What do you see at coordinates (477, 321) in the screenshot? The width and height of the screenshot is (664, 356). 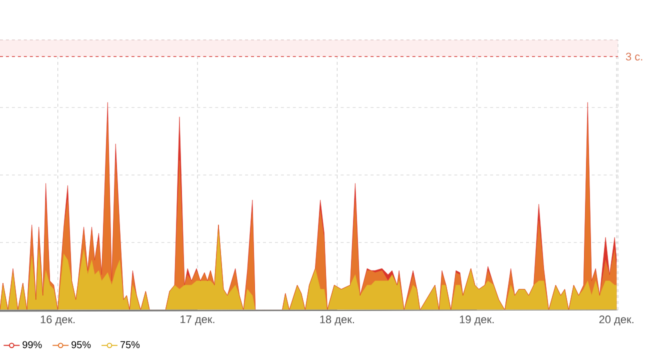 I see `x-tick-label: 19 дек.` at bounding box center [477, 321].